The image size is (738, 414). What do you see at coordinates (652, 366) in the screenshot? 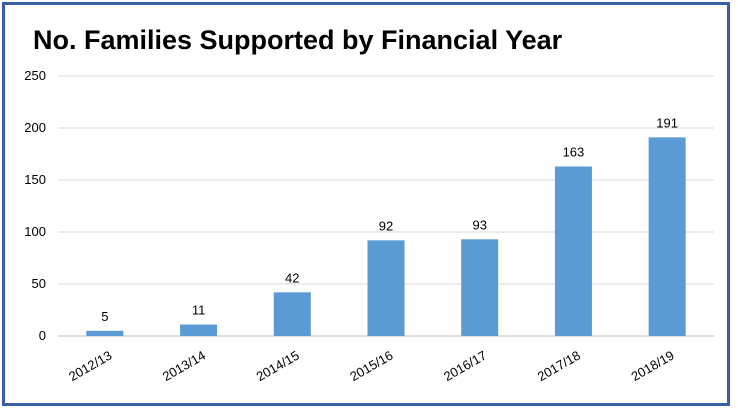
I see `x-tick-label: 2018/19` at bounding box center [652, 366].